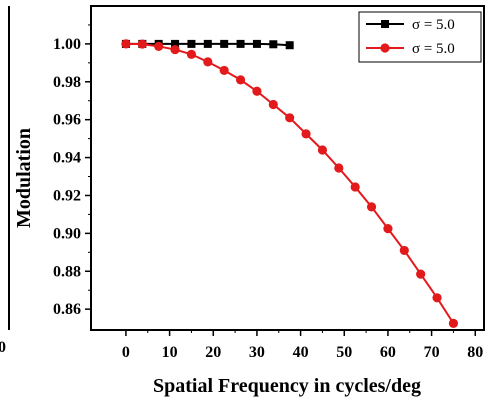  What do you see at coordinates (213, 352) in the screenshot?
I see `x-tick-label: 20` at bounding box center [213, 352].